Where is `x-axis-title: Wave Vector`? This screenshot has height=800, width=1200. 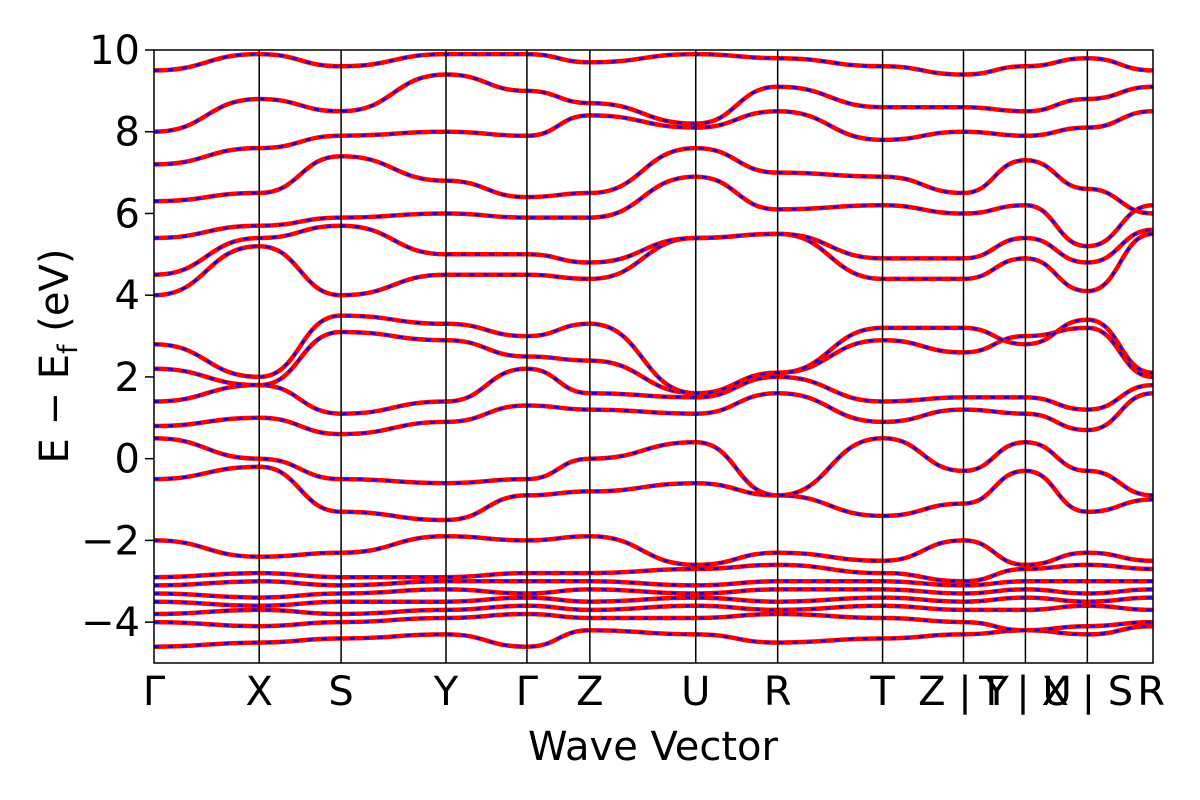
x-axis-title: Wave Vector is located at coordinates (653, 747).